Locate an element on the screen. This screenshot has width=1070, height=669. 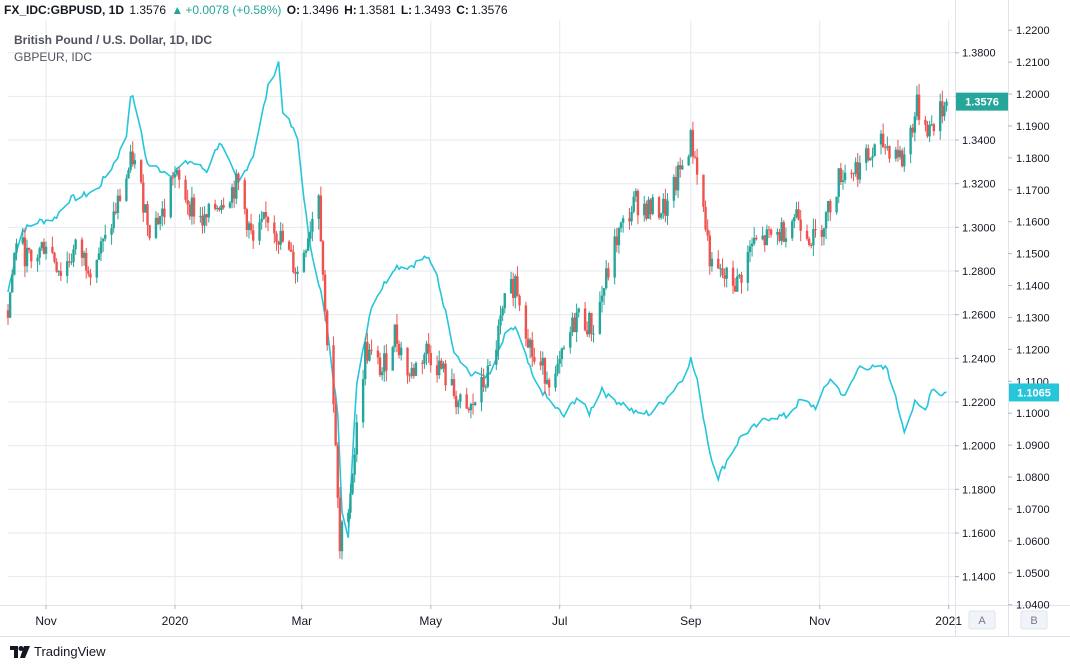
gbpeur-last-price-label: 1.1065 is located at coordinates (1034, 393).